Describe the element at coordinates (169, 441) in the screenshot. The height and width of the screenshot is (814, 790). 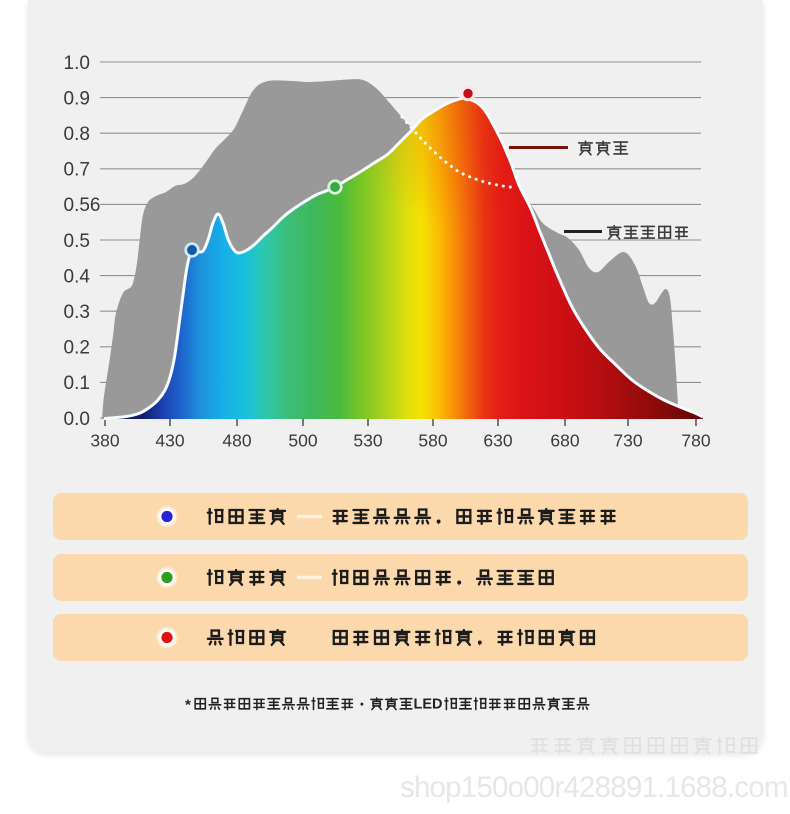
I see `svg-text: 430` at that location.